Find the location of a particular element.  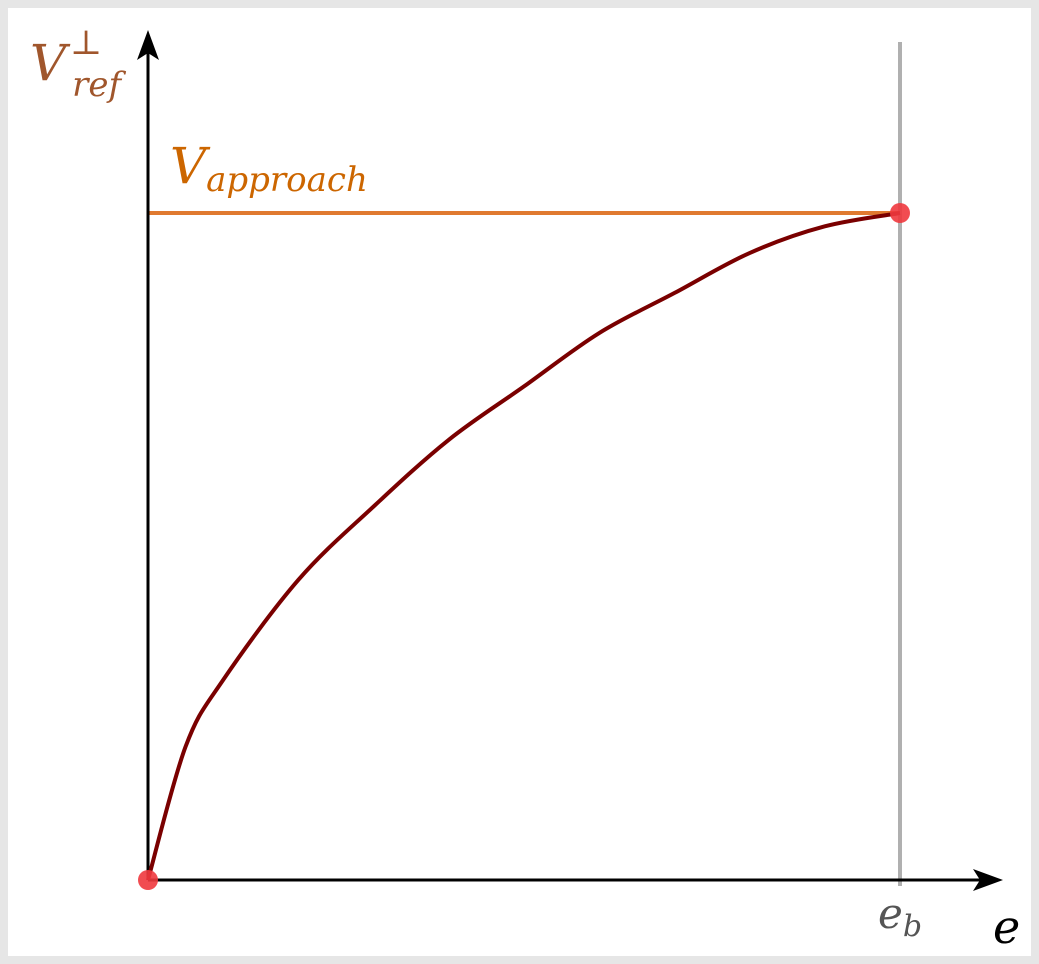

y-axis-arrow is located at coordinates (148, 45).